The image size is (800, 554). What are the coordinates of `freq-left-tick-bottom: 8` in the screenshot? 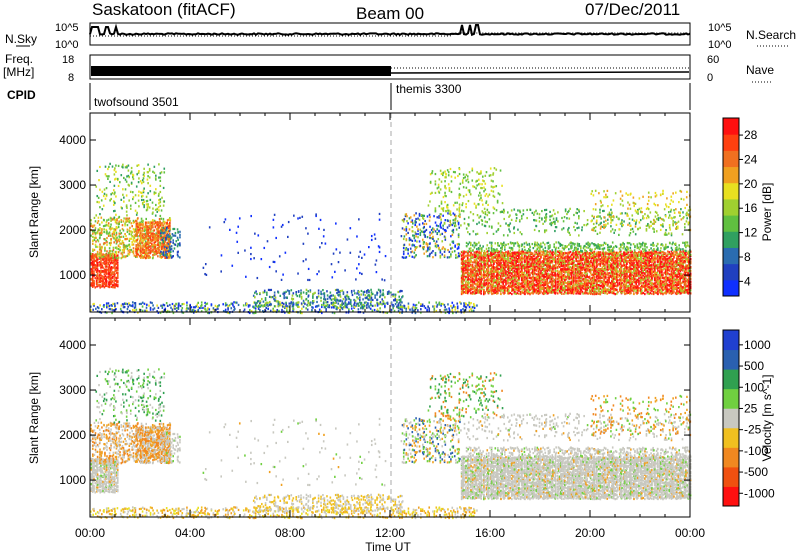 It's located at (71, 78).